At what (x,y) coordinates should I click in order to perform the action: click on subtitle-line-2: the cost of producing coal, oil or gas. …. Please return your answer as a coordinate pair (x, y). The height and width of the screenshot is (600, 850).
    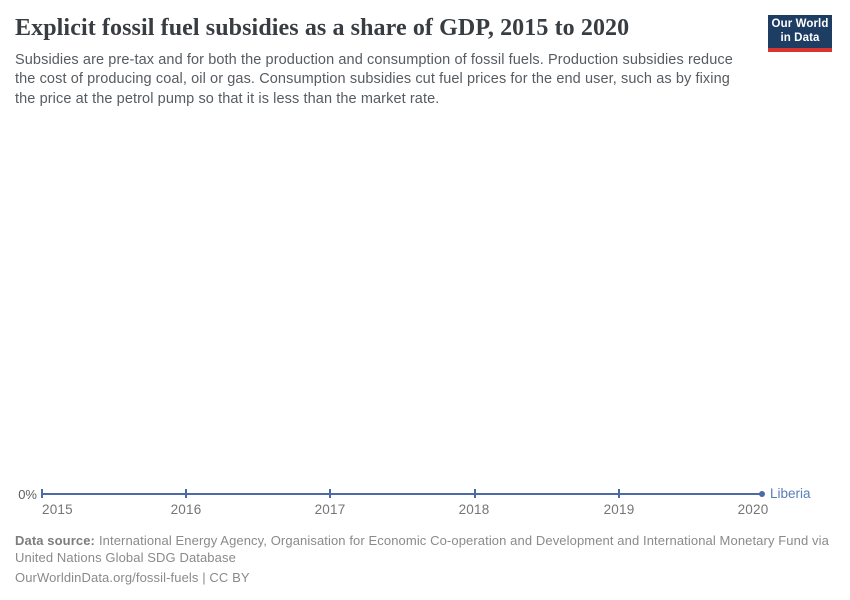
    Looking at the image, I should click on (372, 79).